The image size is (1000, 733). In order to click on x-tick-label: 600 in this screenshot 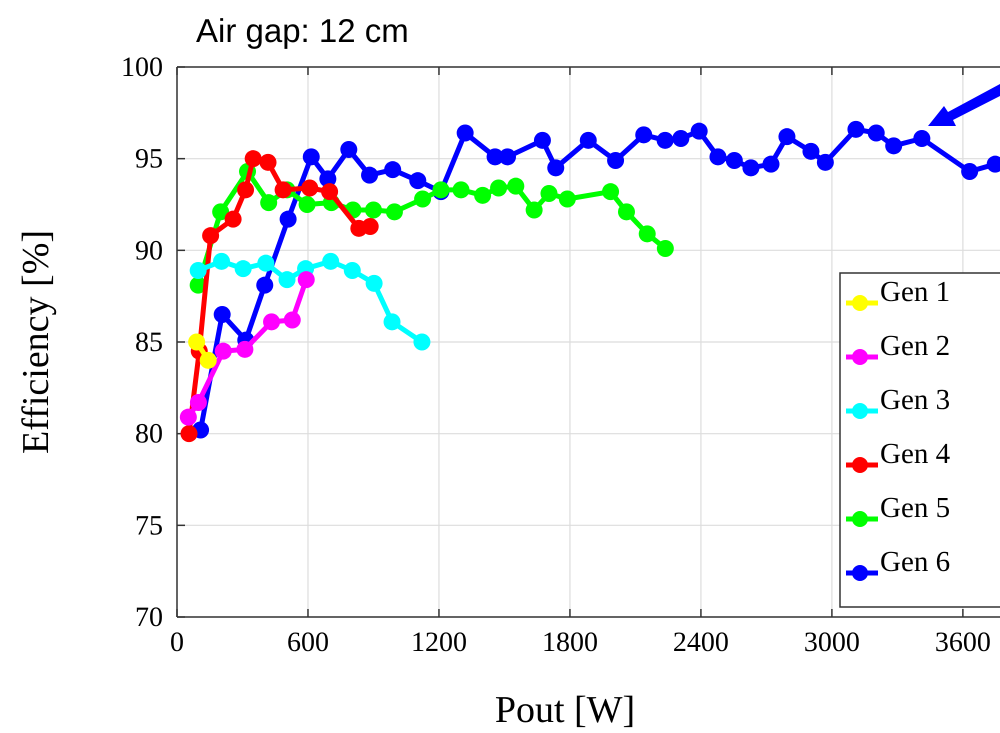, I will do `click(307, 642)`.